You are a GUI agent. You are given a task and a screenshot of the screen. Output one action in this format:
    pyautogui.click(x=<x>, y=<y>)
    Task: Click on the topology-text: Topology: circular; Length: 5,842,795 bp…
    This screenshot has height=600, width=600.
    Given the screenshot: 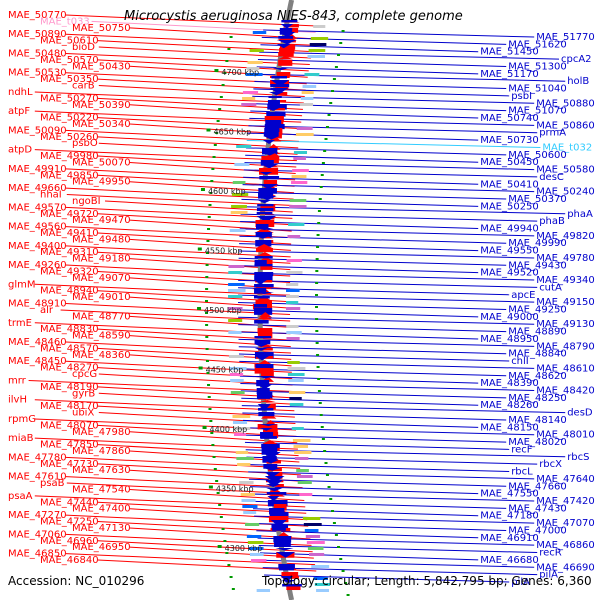 What is the action you would take?
    pyautogui.click(x=427, y=581)
    